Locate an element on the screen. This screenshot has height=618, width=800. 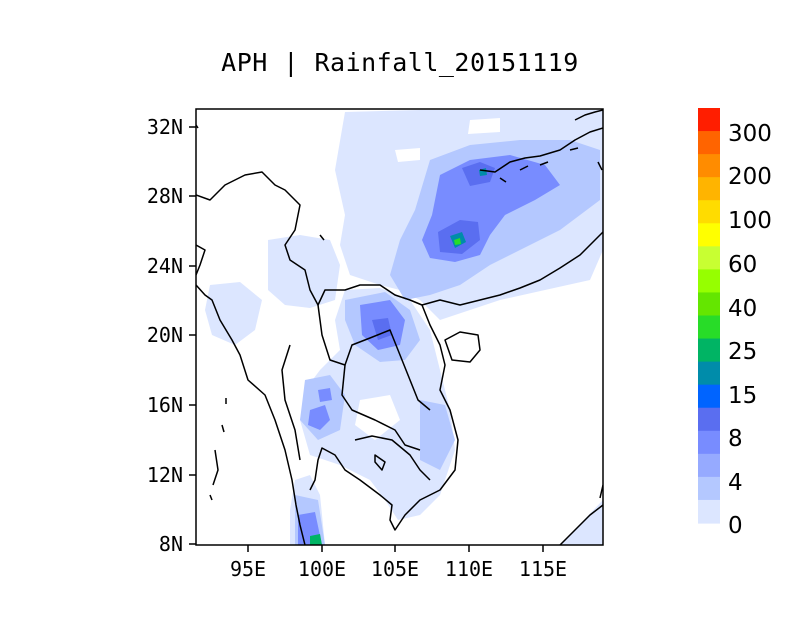
lon-tick-label: 115E is located at coordinates (543, 569).